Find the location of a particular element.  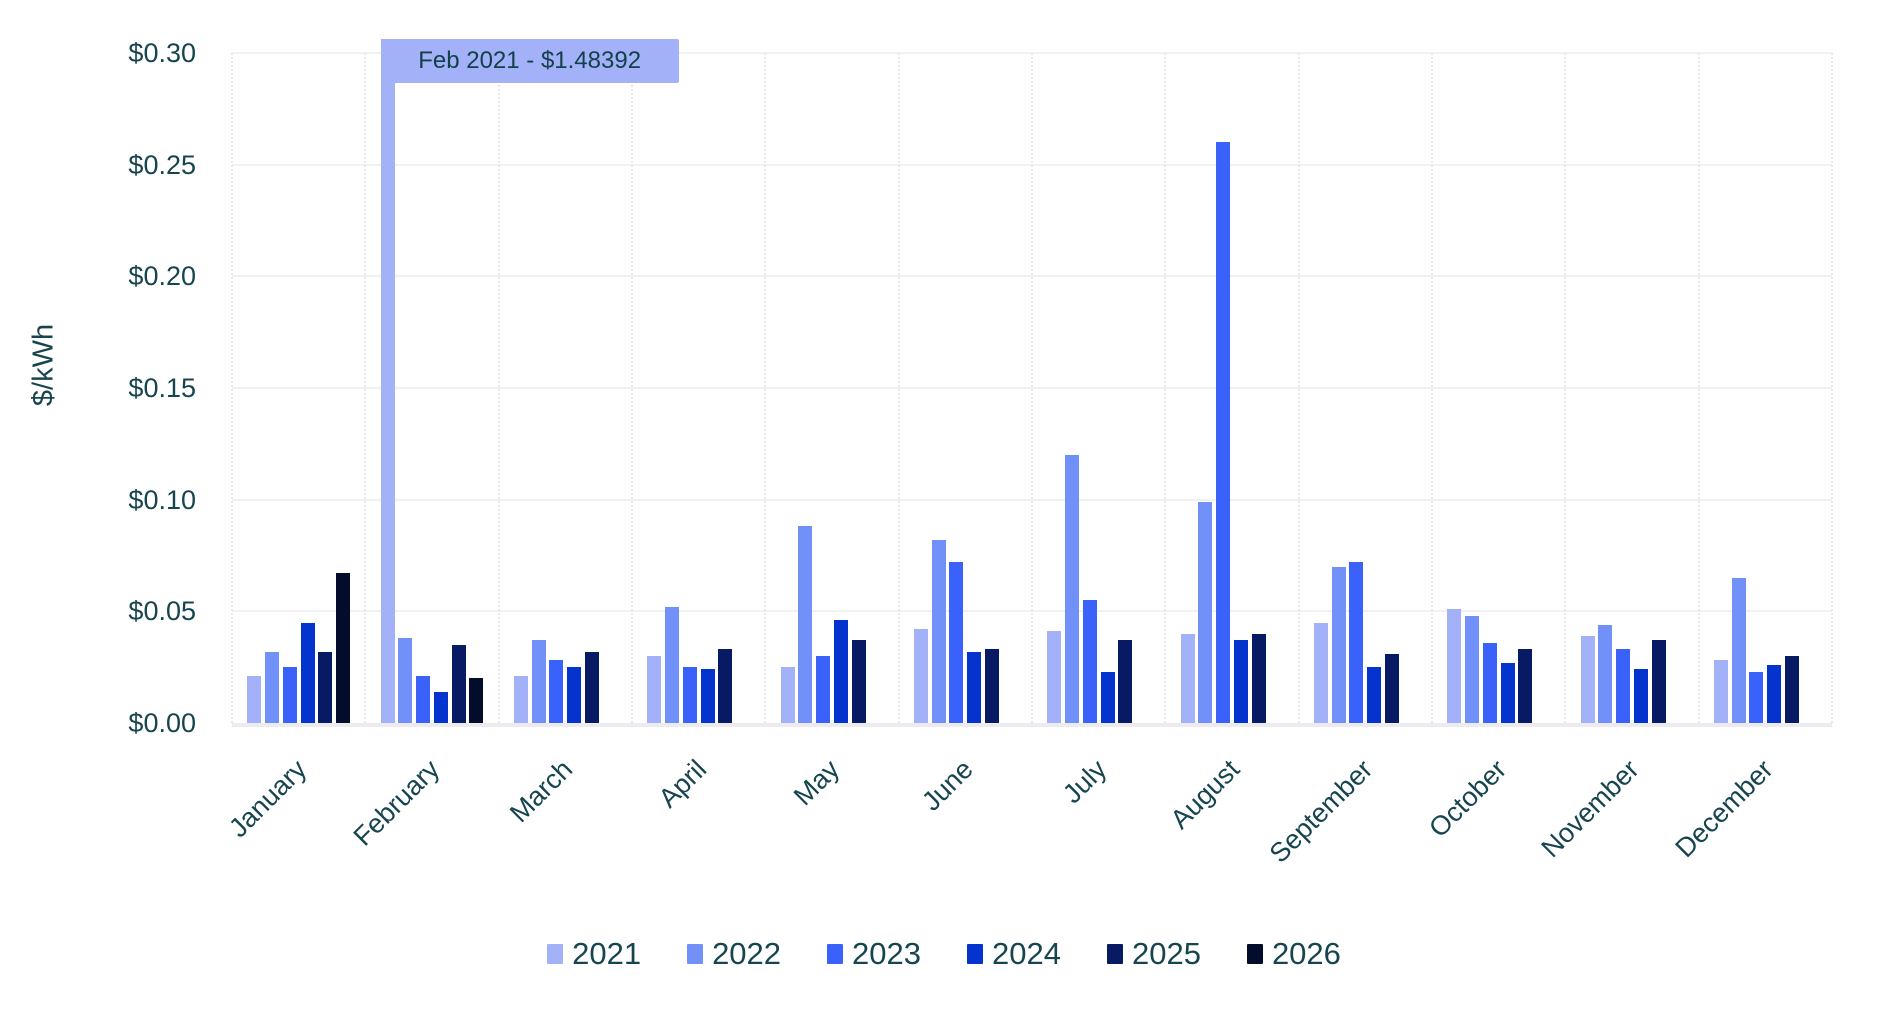

y-tick-label: $0.15 is located at coordinates (162, 388).